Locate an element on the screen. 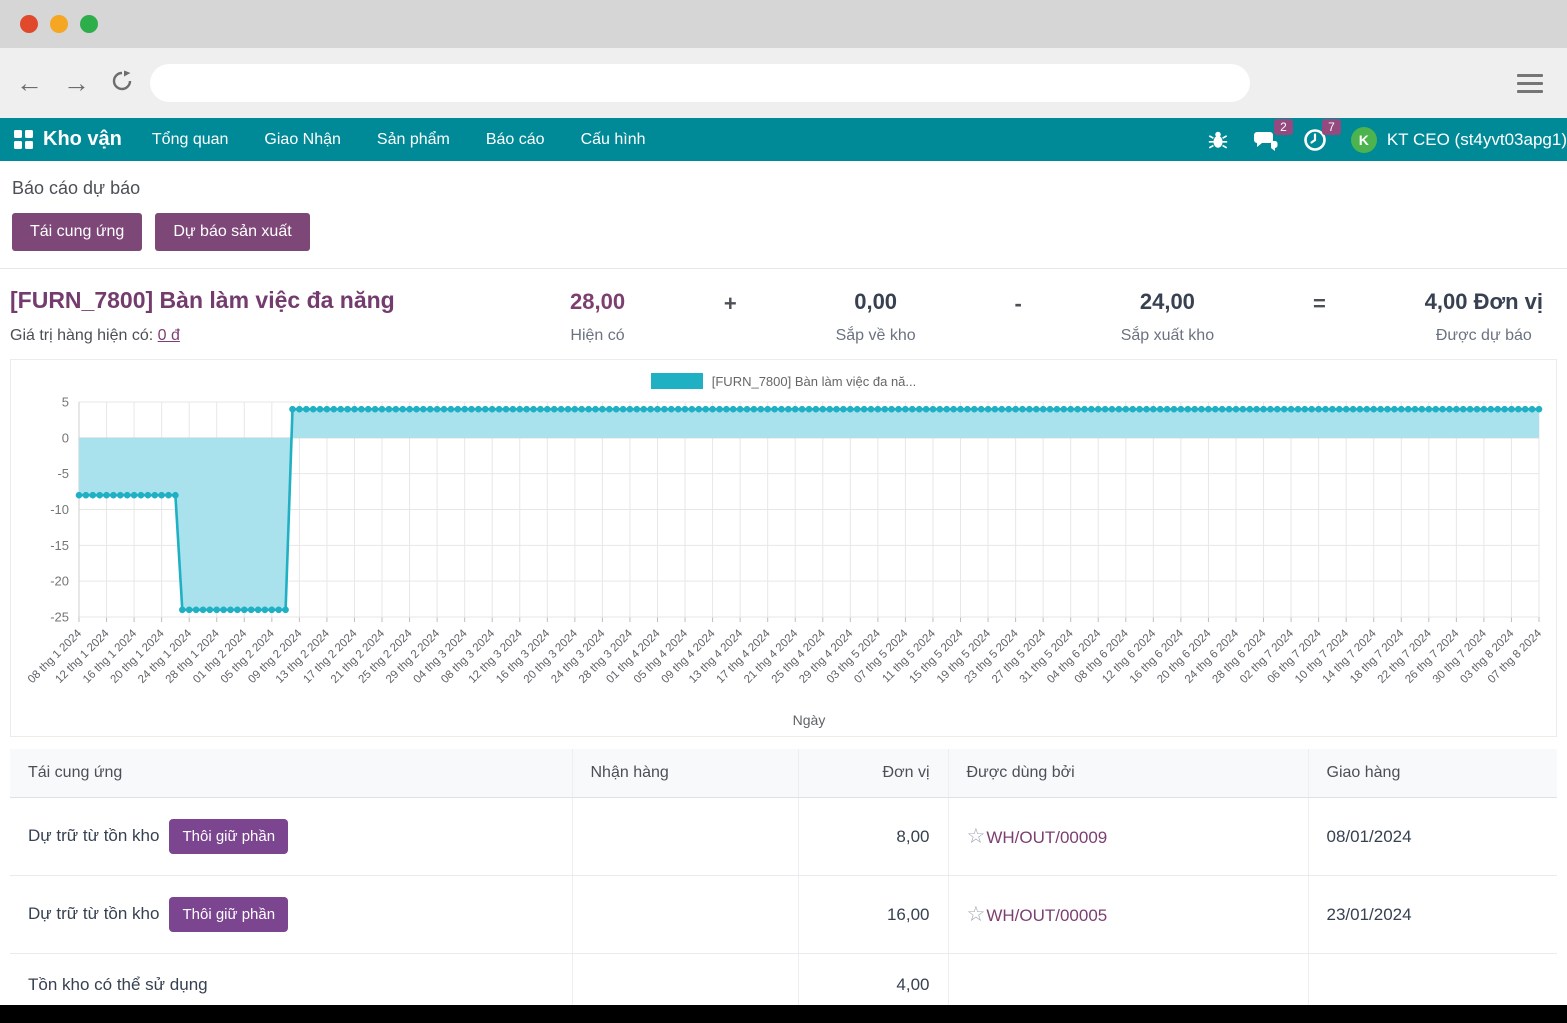 This screenshot has width=1567, height=1023. quantity-cell: 16,00 is located at coordinates (873, 914).